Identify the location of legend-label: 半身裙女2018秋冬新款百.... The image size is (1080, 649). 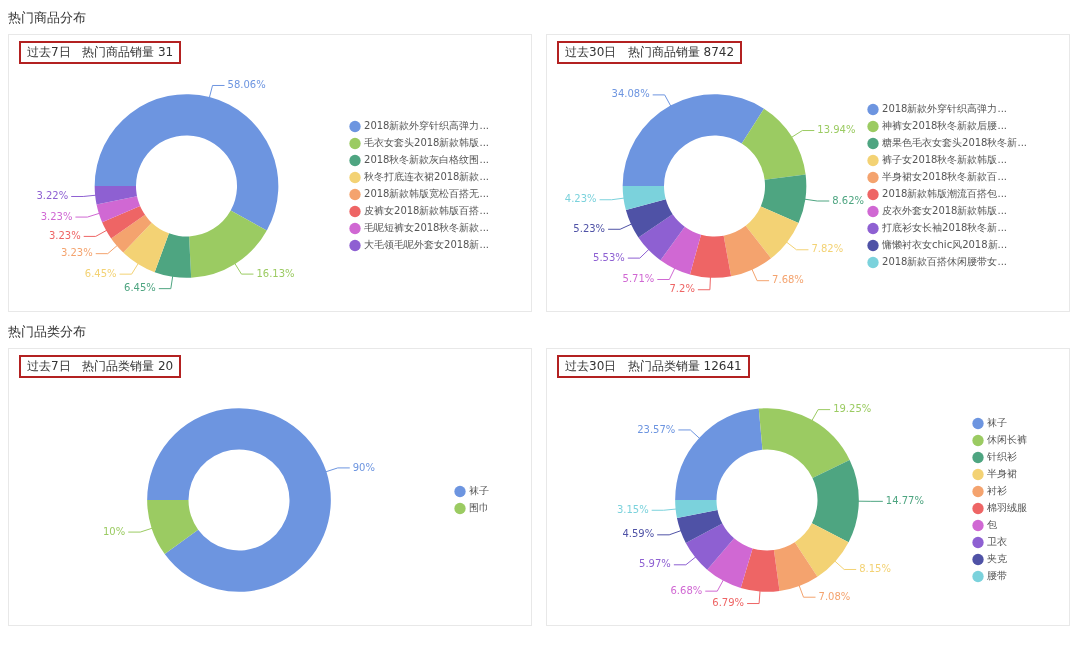
(945, 177).